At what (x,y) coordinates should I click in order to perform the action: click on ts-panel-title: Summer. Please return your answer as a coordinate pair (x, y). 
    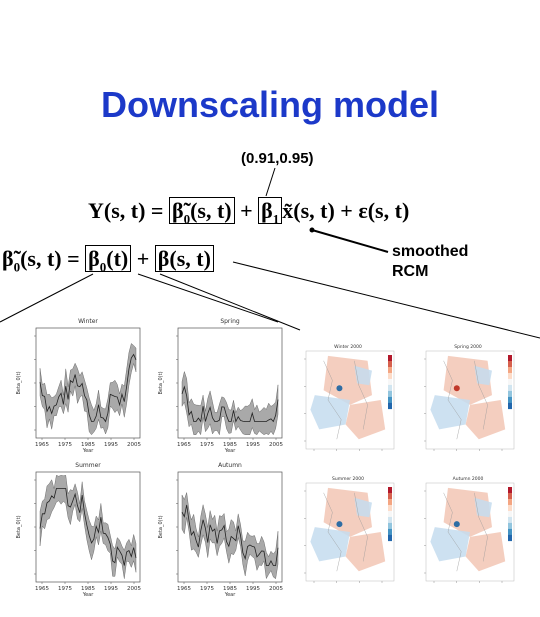
    Looking at the image, I should click on (88, 465).